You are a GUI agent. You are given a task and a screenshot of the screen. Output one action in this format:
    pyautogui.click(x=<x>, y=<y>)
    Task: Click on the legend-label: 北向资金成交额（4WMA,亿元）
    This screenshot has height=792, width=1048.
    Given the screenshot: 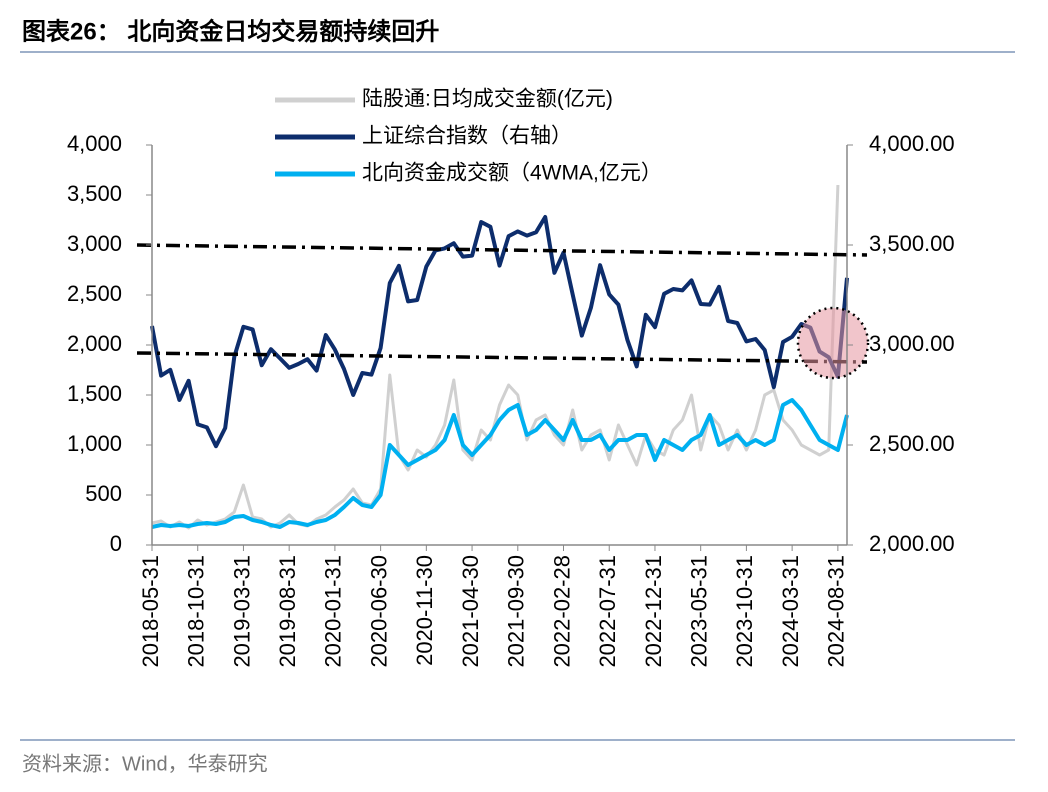 What is the action you would take?
    pyautogui.click(x=512, y=173)
    